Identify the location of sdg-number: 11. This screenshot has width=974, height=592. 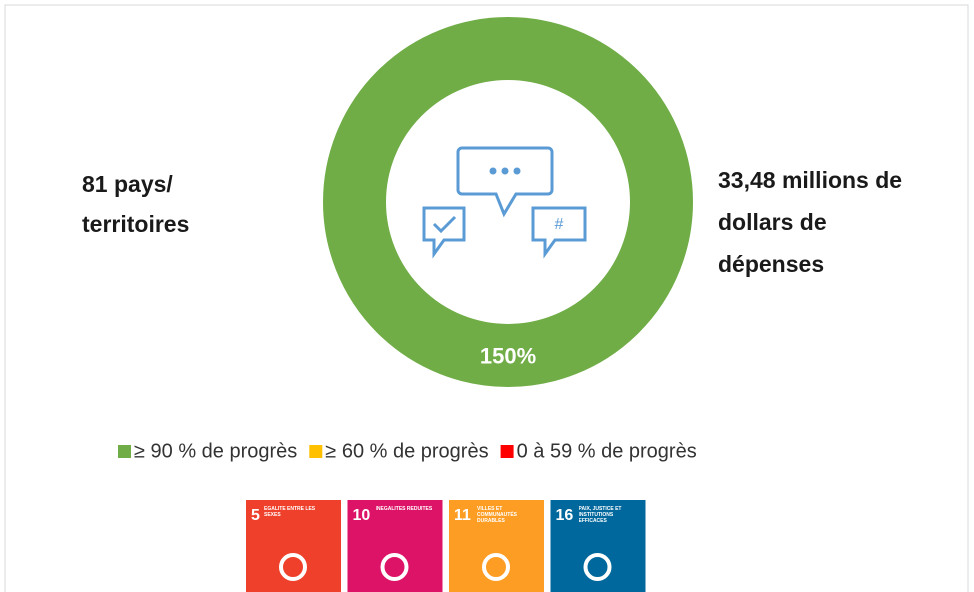
(462, 515).